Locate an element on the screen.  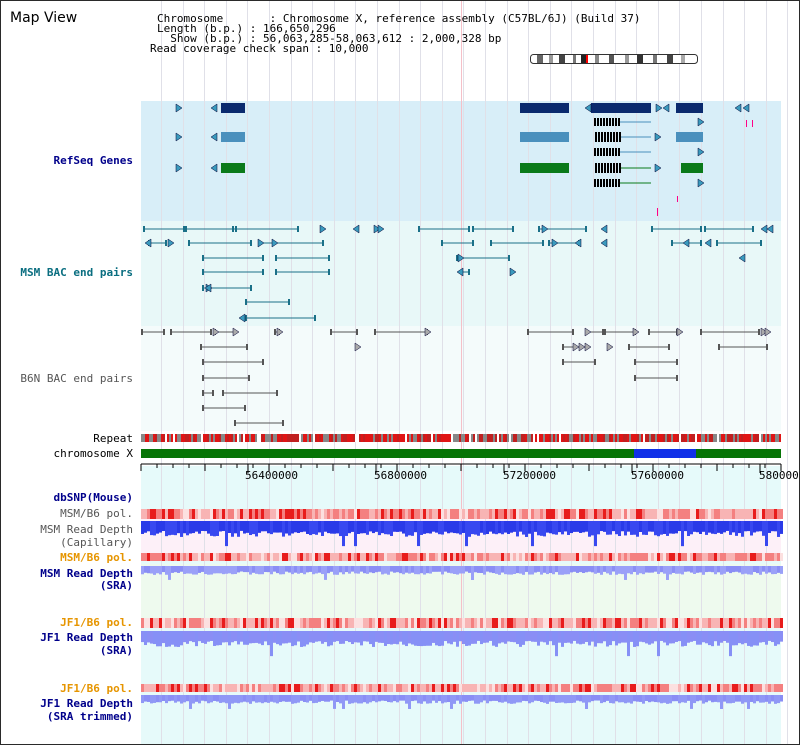
ideogram-band is located at coordinates (574, 59).